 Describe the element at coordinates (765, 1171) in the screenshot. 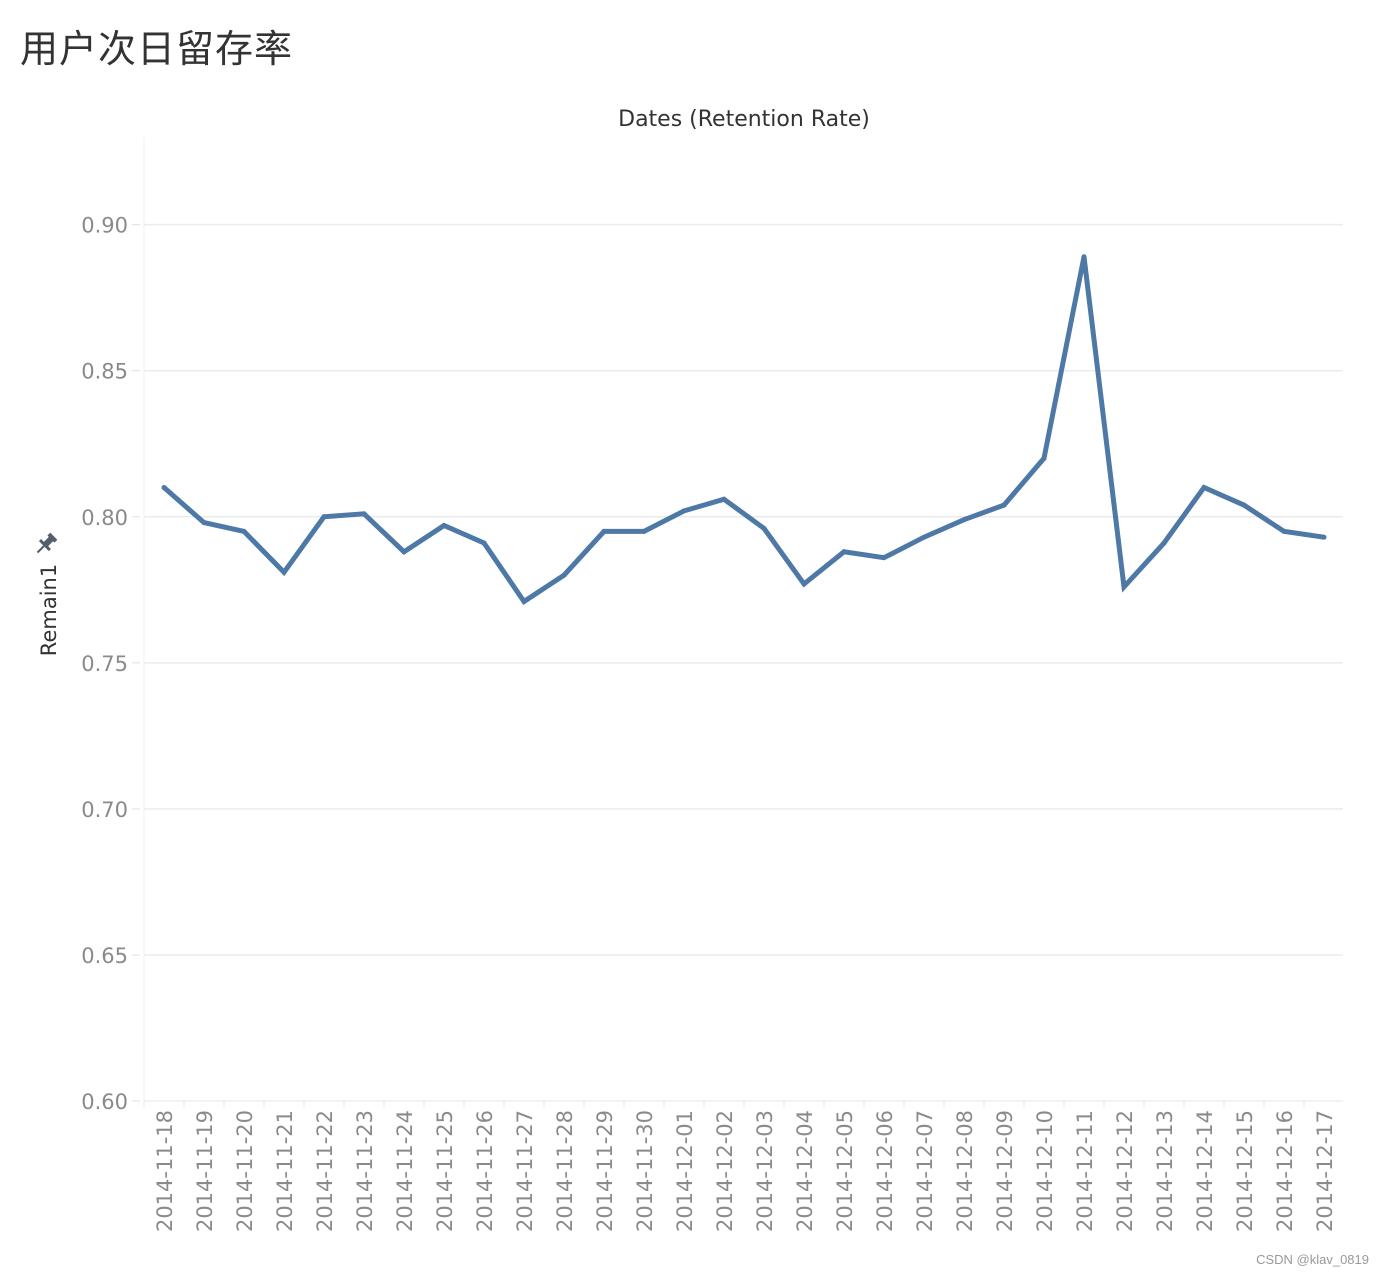

I see `x-tick-label: 2014-12-03` at that location.